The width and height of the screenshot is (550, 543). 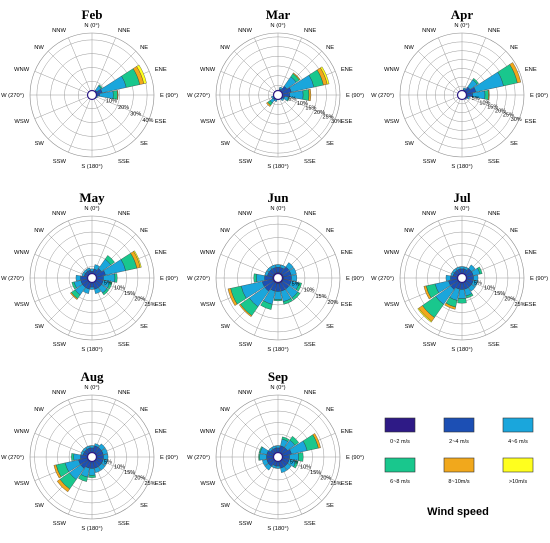 What do you see at coordinates (147, 121) in the screenshot?
I see `ring-label: 40%` at bounding box center [147, 121].